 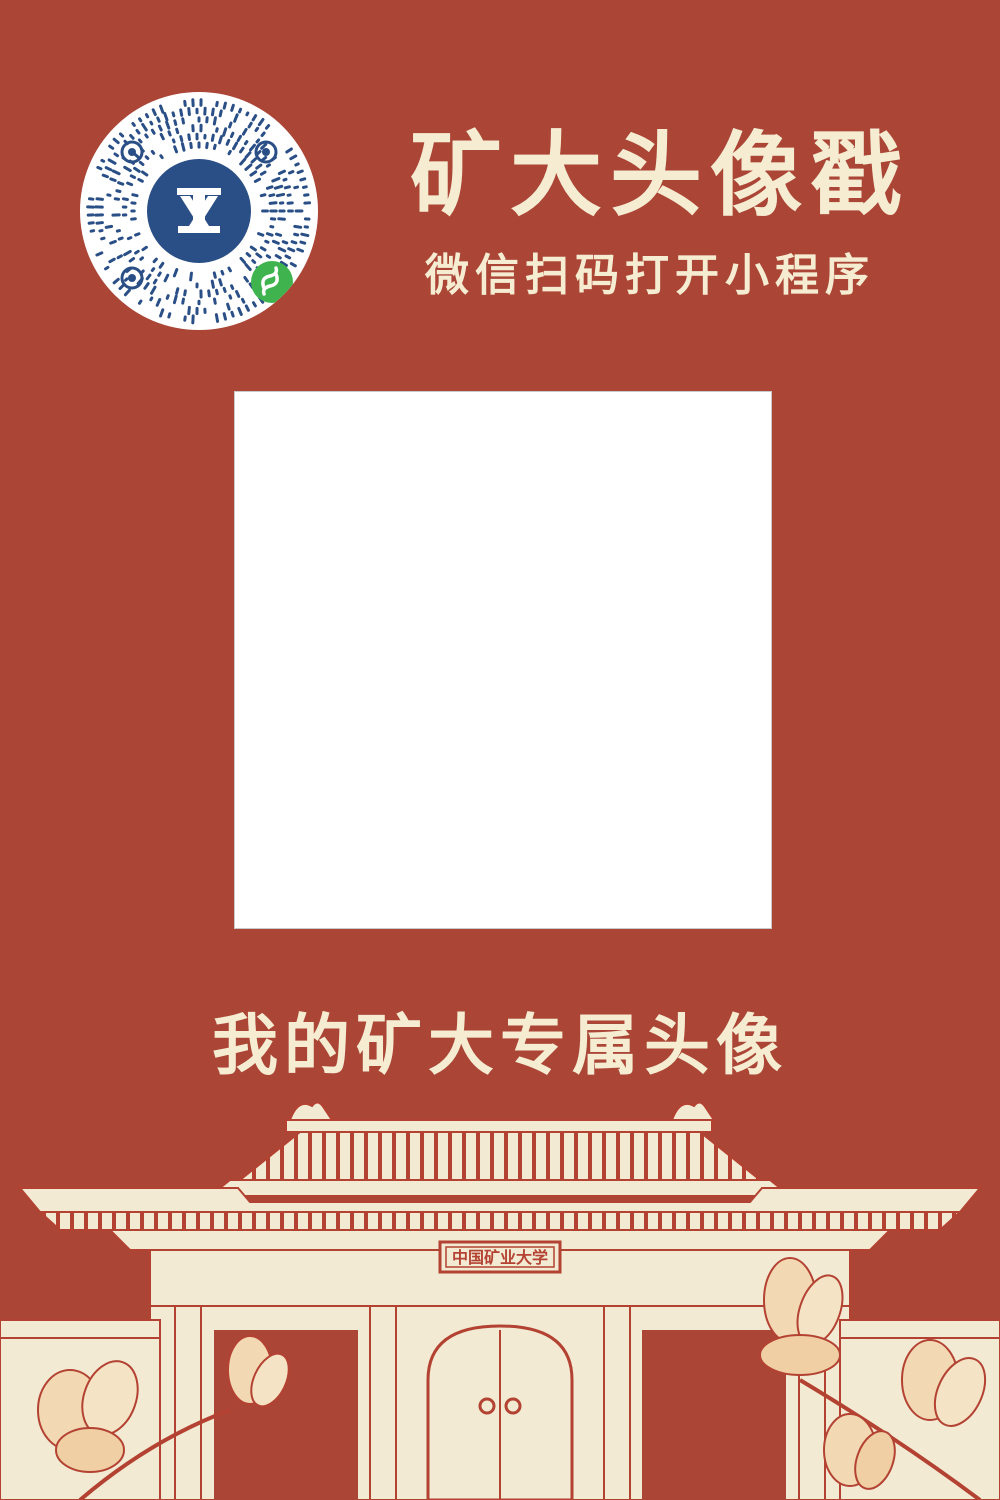 I want to click on qr-code-icon, so click(x=199, y=211).